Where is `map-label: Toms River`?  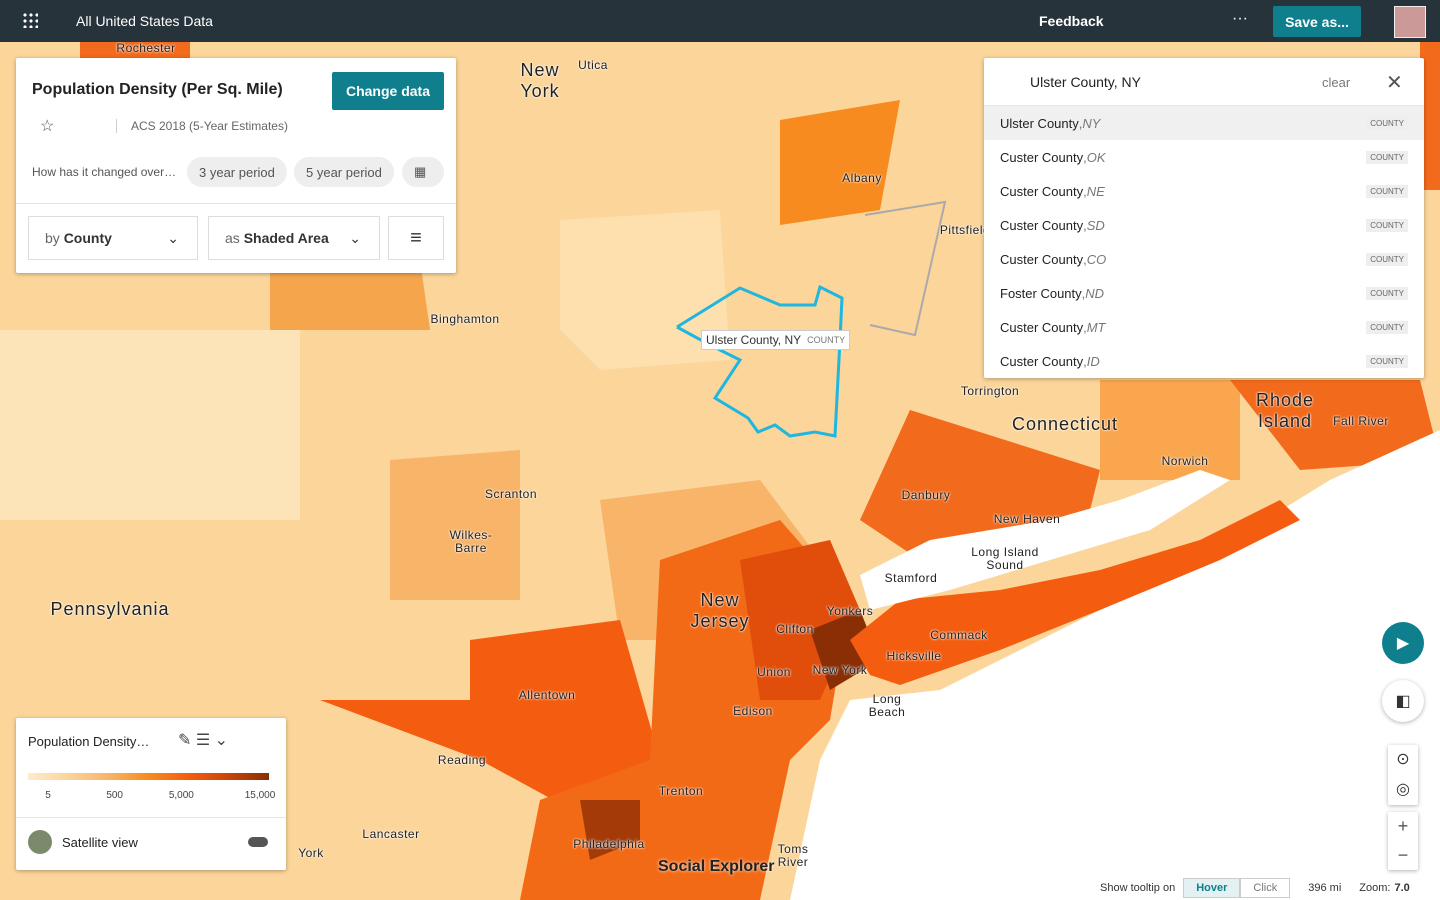 map-label: Toms River is located at coordinates (793, 855).